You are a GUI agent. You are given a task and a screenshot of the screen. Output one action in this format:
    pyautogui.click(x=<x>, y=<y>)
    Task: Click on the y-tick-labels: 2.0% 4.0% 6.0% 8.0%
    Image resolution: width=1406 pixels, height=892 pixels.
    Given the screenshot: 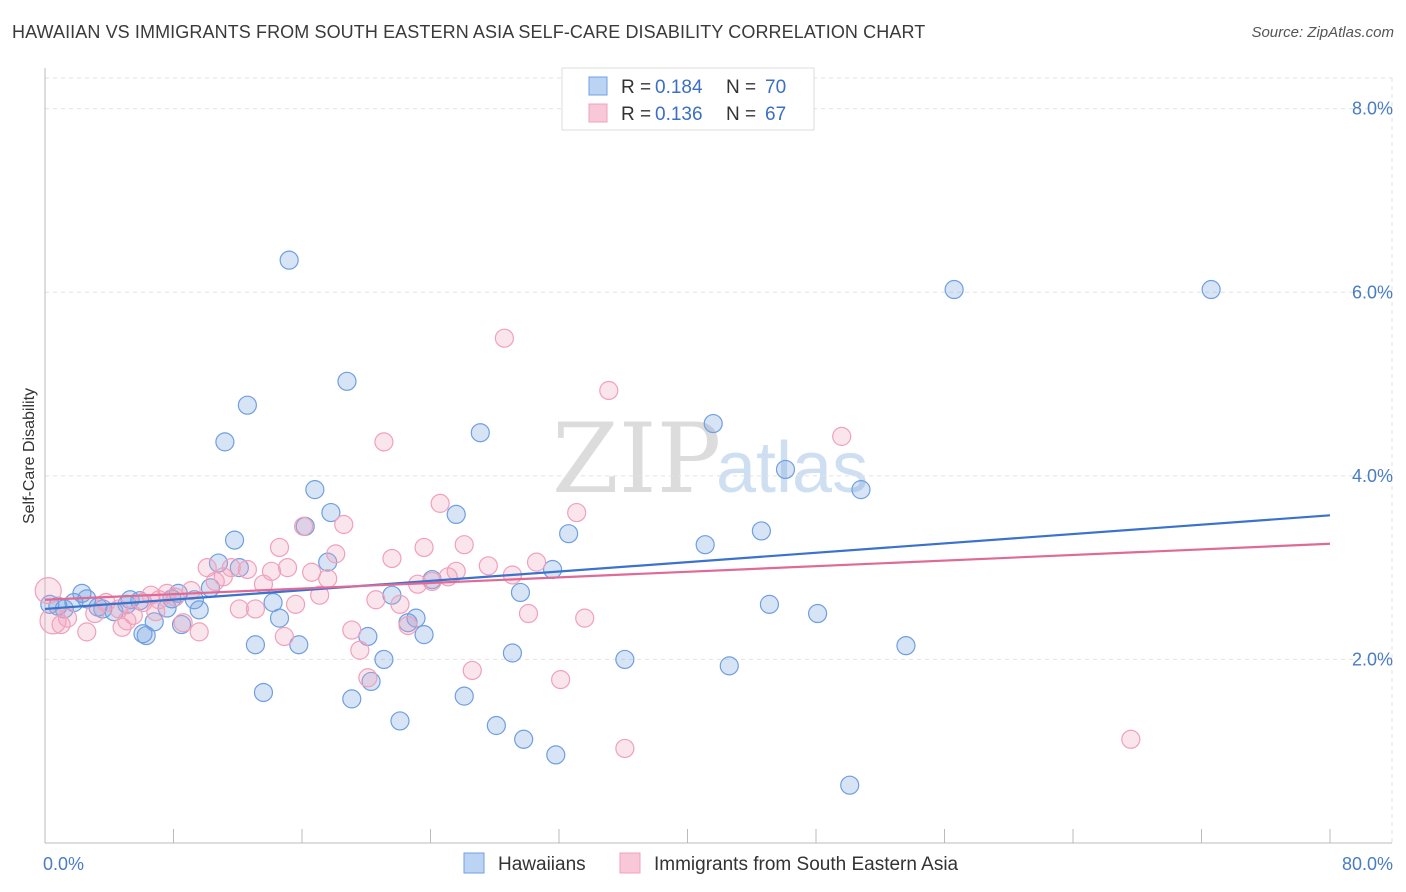 What is the action you would take?
    pyautogui.click(x=1372, y=384)
    